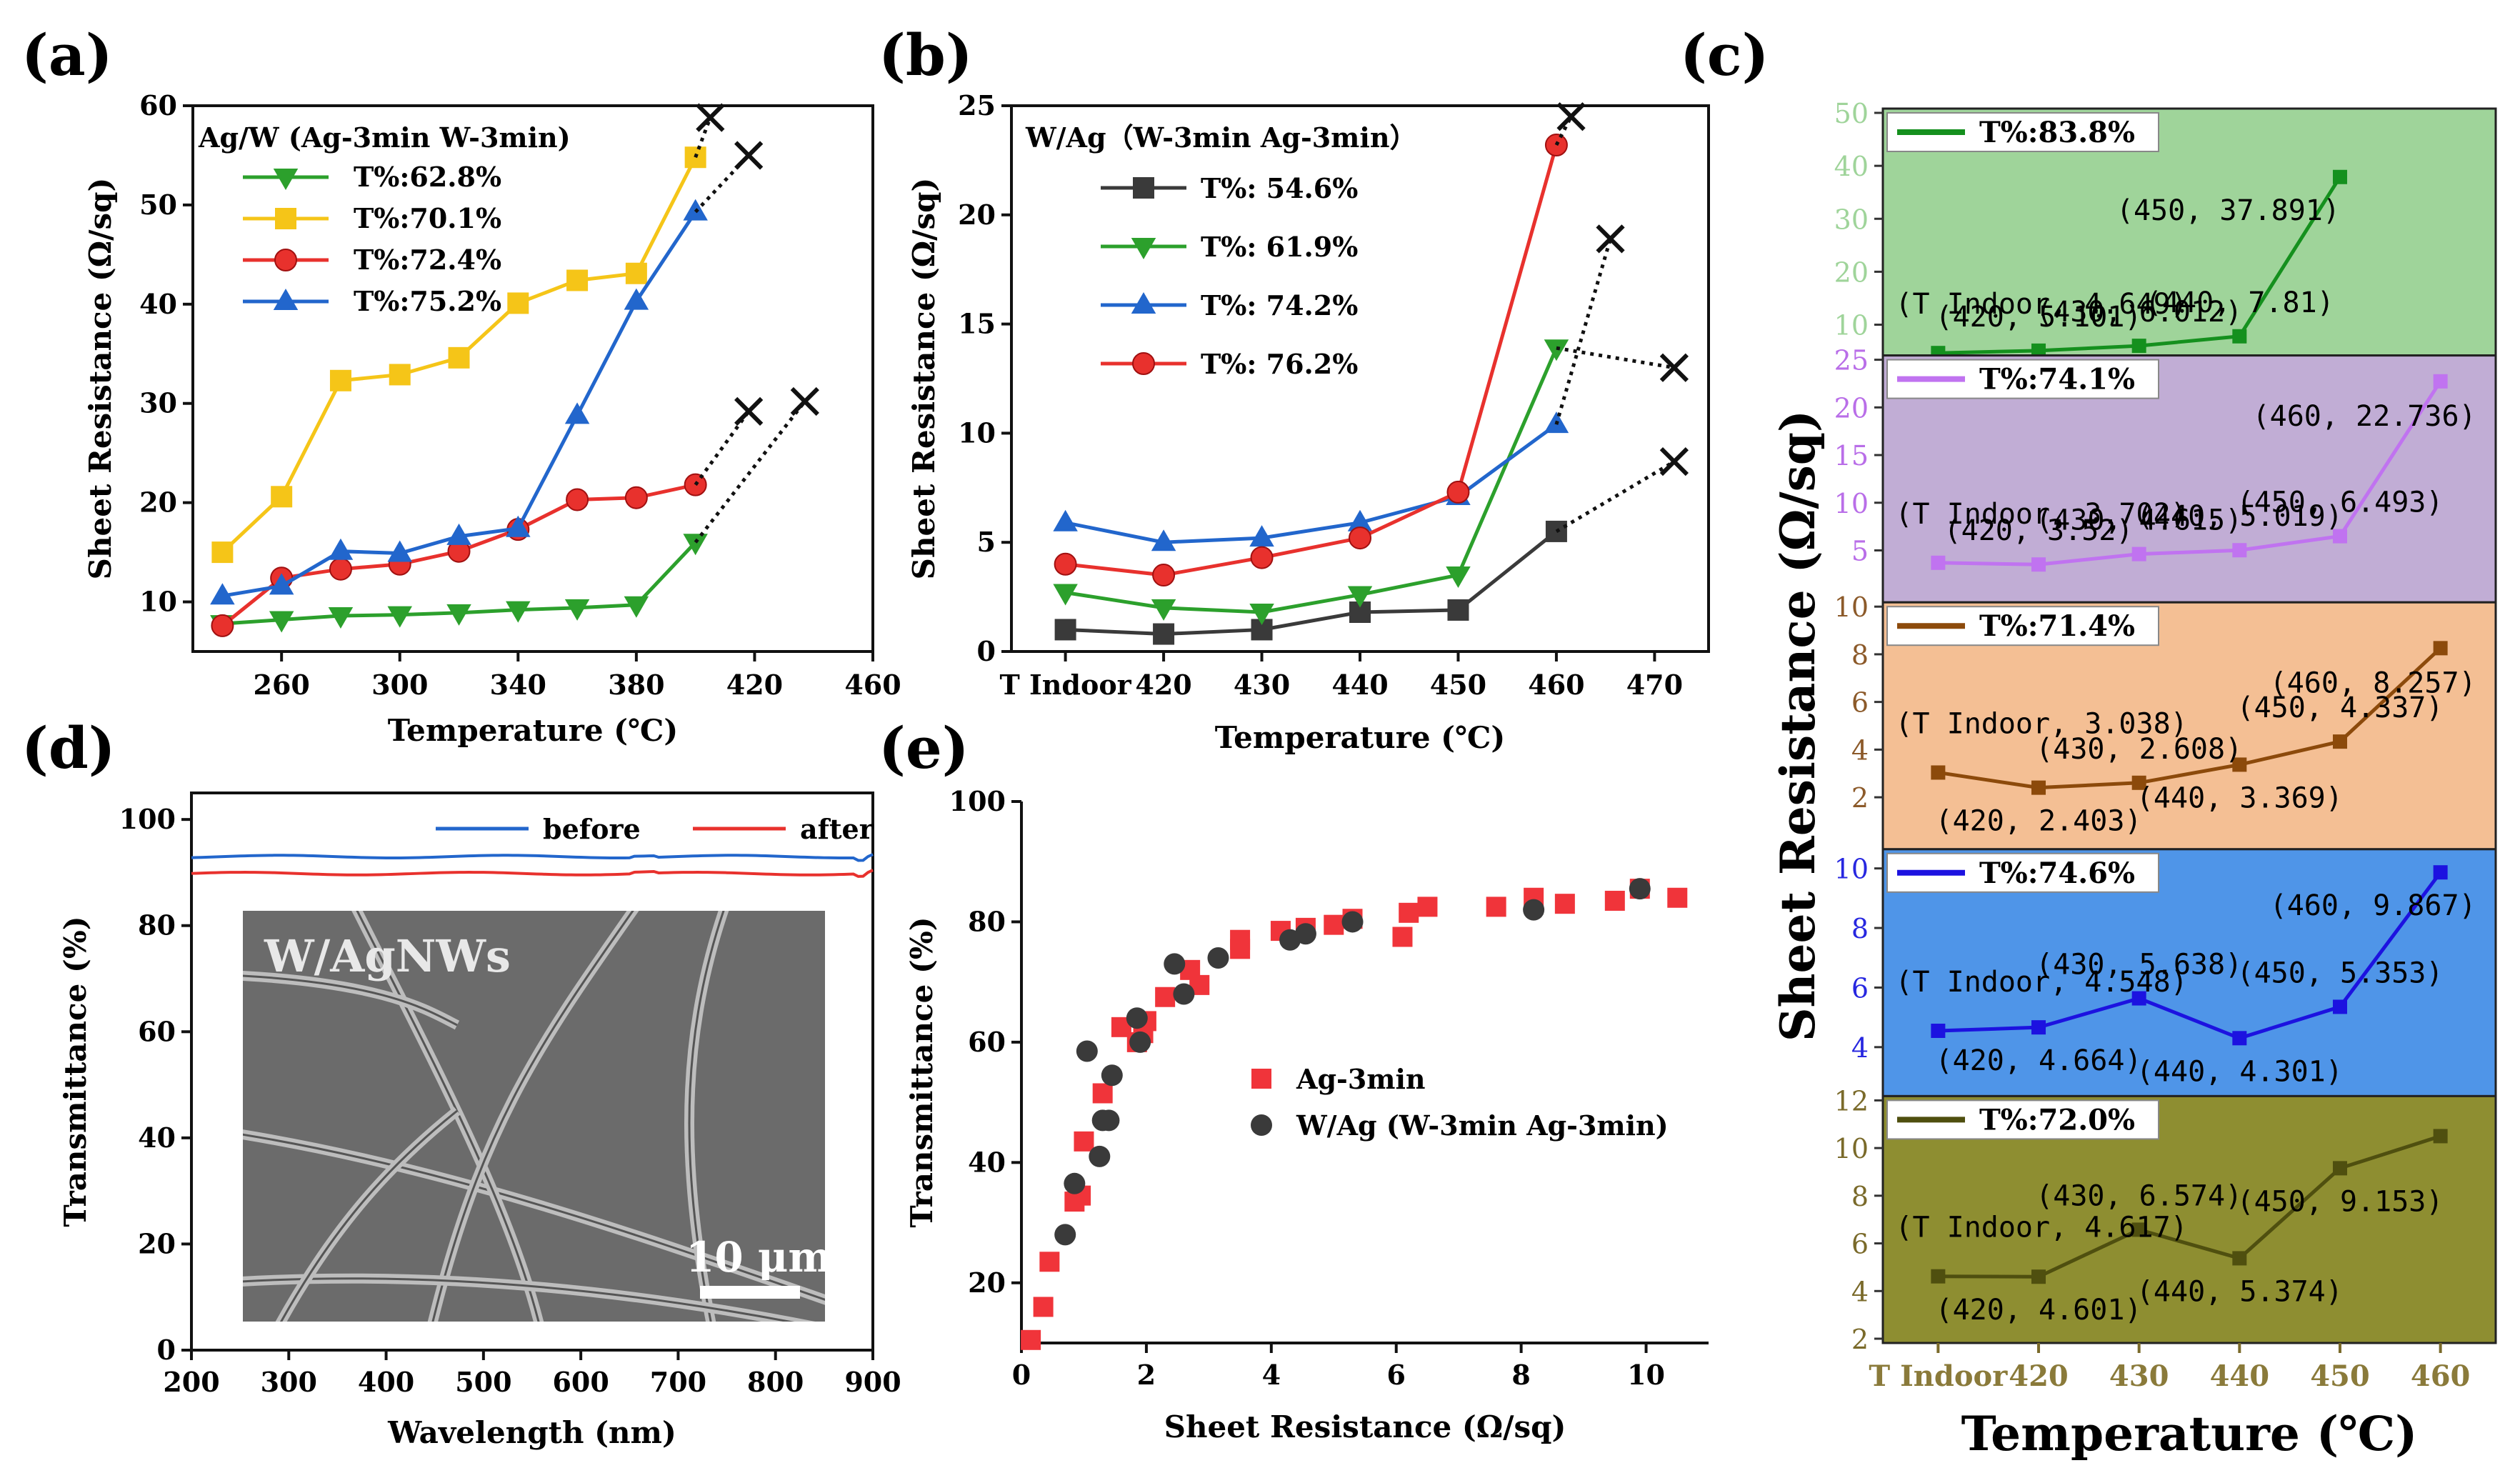  What do you see at coordinates (2057, 1120) in the screenshot?
I see `legend-label: T%:72.0%` at bounding box center [2057, 1120].